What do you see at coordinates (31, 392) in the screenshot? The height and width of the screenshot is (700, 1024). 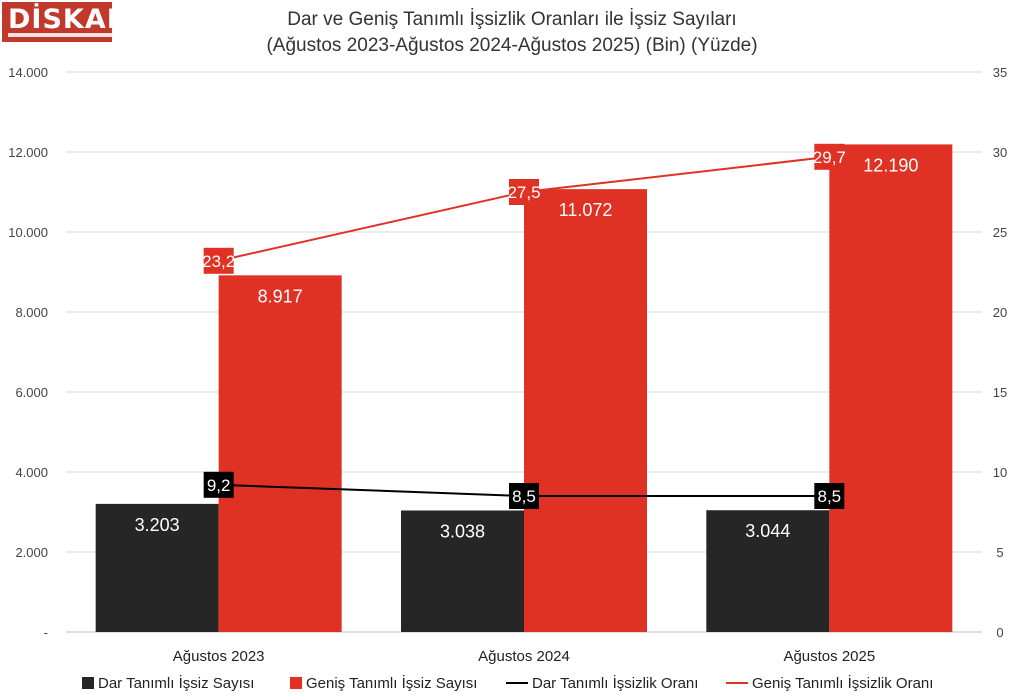 I see `y-left-tick-label: 6.000` at bounding box center [31, 392].